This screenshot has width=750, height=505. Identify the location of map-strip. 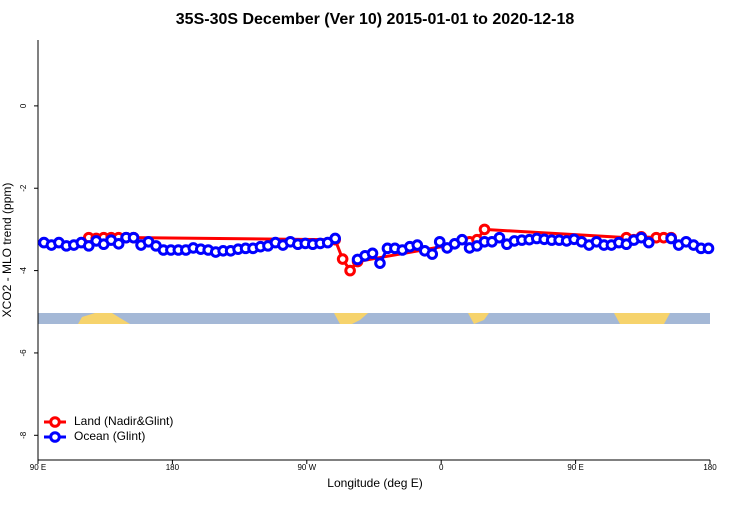
(374, 318).